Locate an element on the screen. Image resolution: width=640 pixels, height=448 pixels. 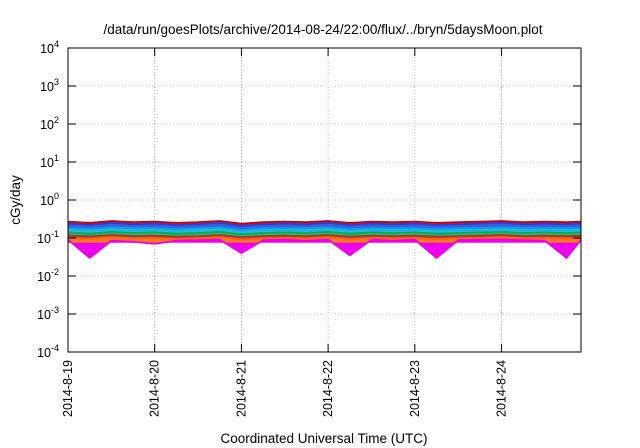
y-tick-label: 10¹ is located at coordinates (49, 161).